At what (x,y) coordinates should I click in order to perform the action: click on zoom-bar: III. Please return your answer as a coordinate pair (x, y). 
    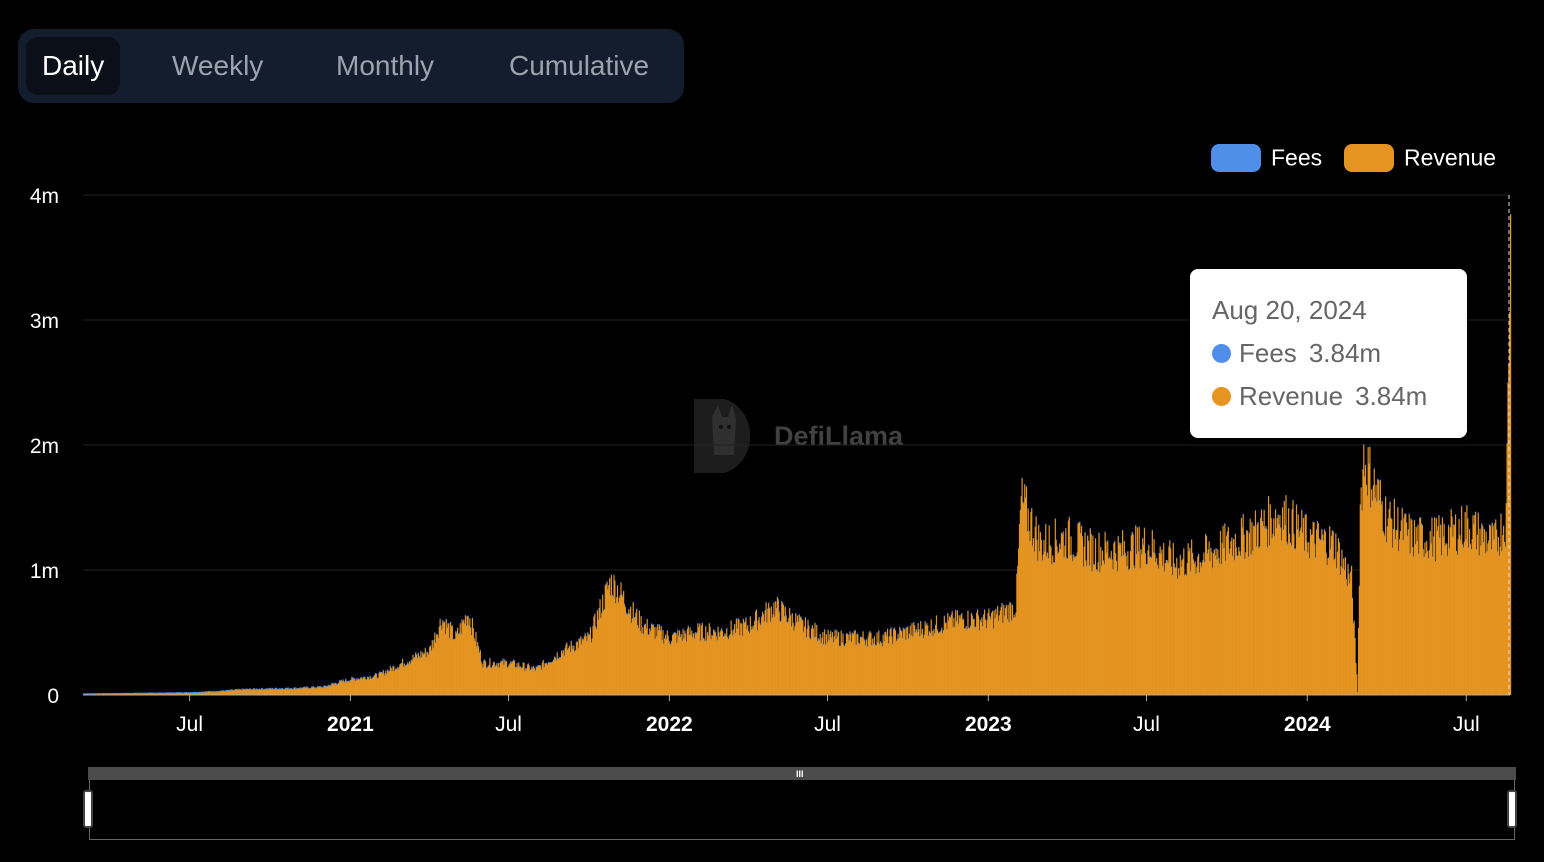
    Looking at the image, I should click on (802, 773).